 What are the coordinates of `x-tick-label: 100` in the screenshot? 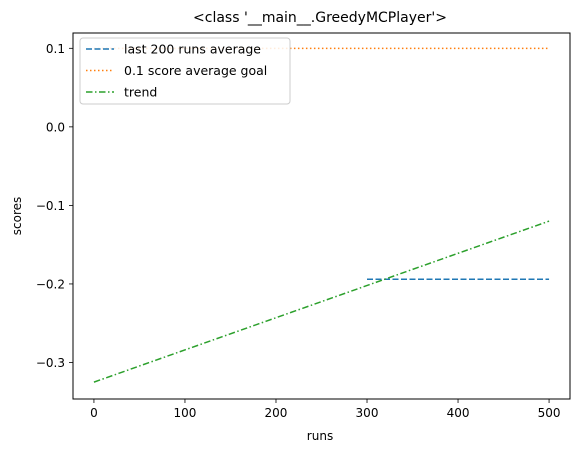 It's located at (185, 413).